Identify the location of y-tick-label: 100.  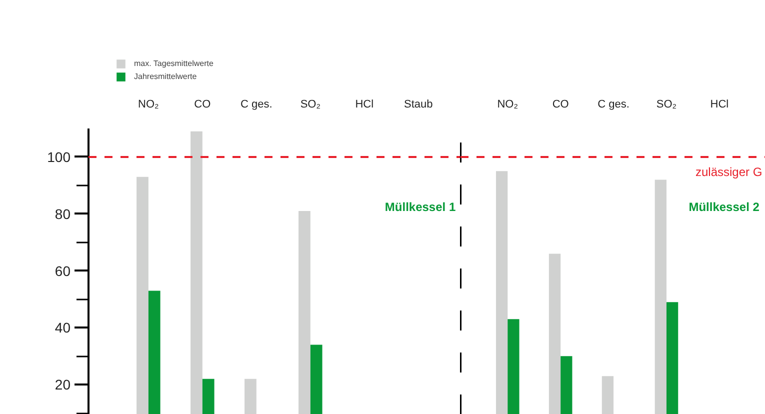
(59, 156).